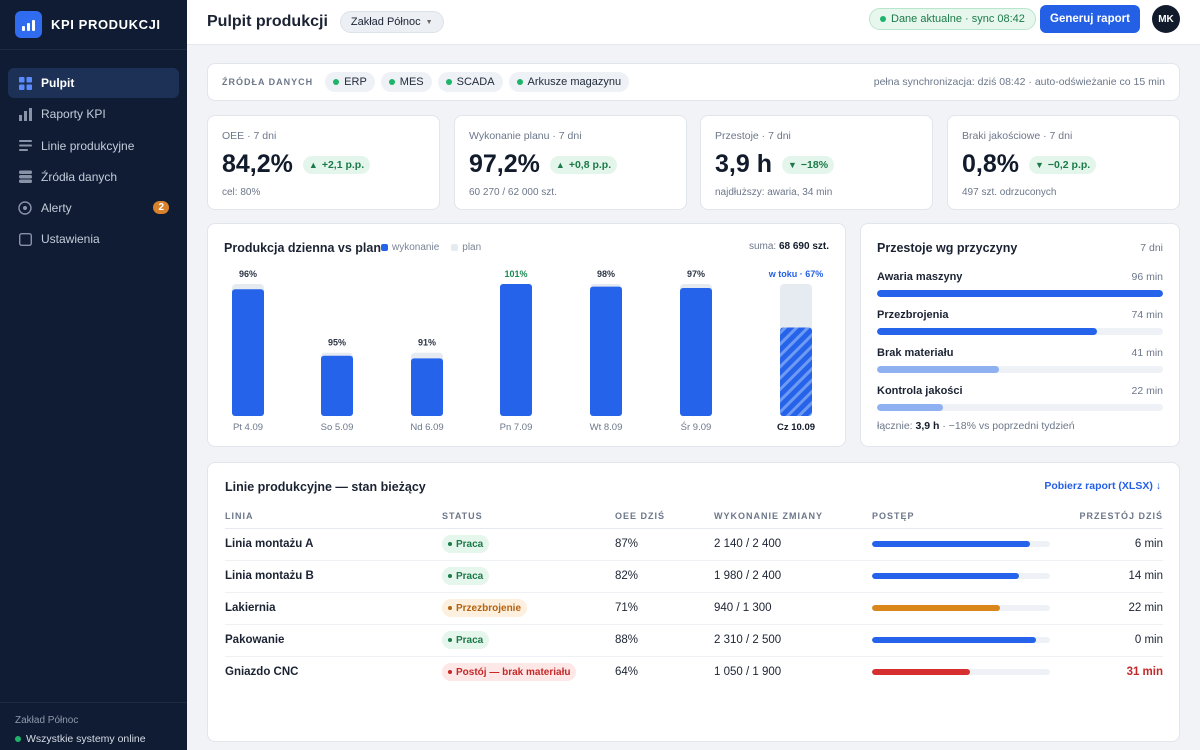 The height and width of the screenshot is (750, 1200). I want to click on progress-track, so click(961, 544).